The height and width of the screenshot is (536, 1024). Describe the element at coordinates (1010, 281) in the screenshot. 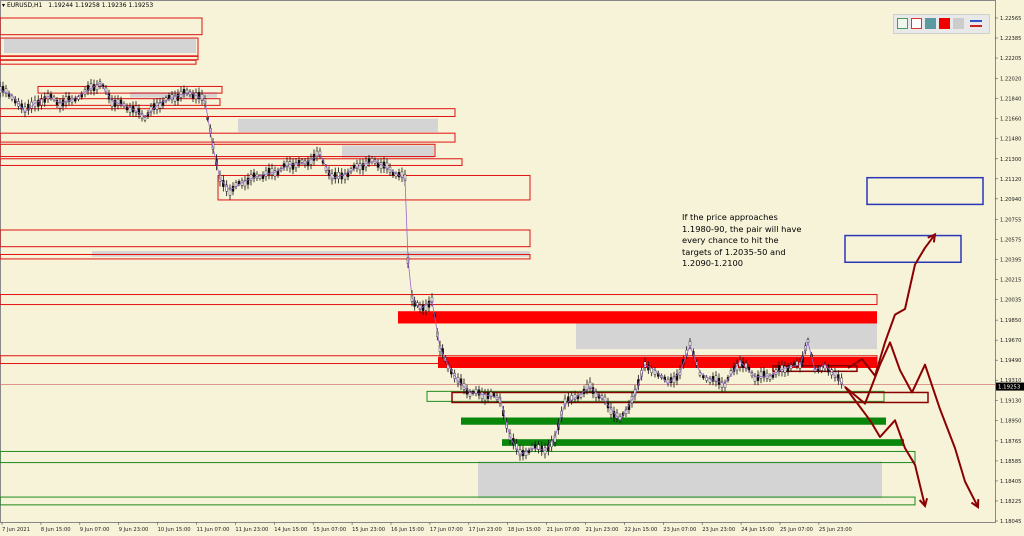

I see `y-tick-label: 1.20215` at that location.